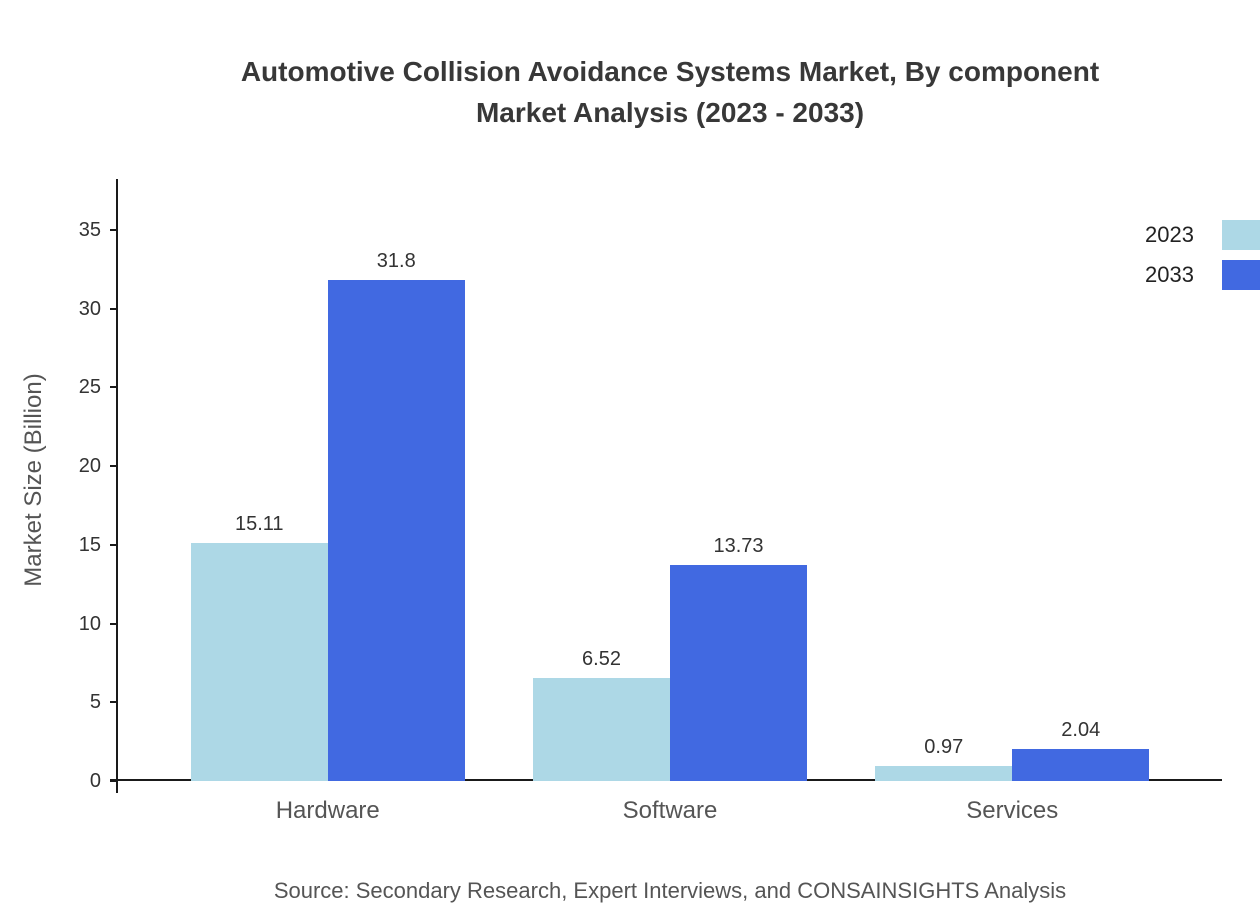  I want to click on y-axis-tick-label: 0, so click(95, 781).